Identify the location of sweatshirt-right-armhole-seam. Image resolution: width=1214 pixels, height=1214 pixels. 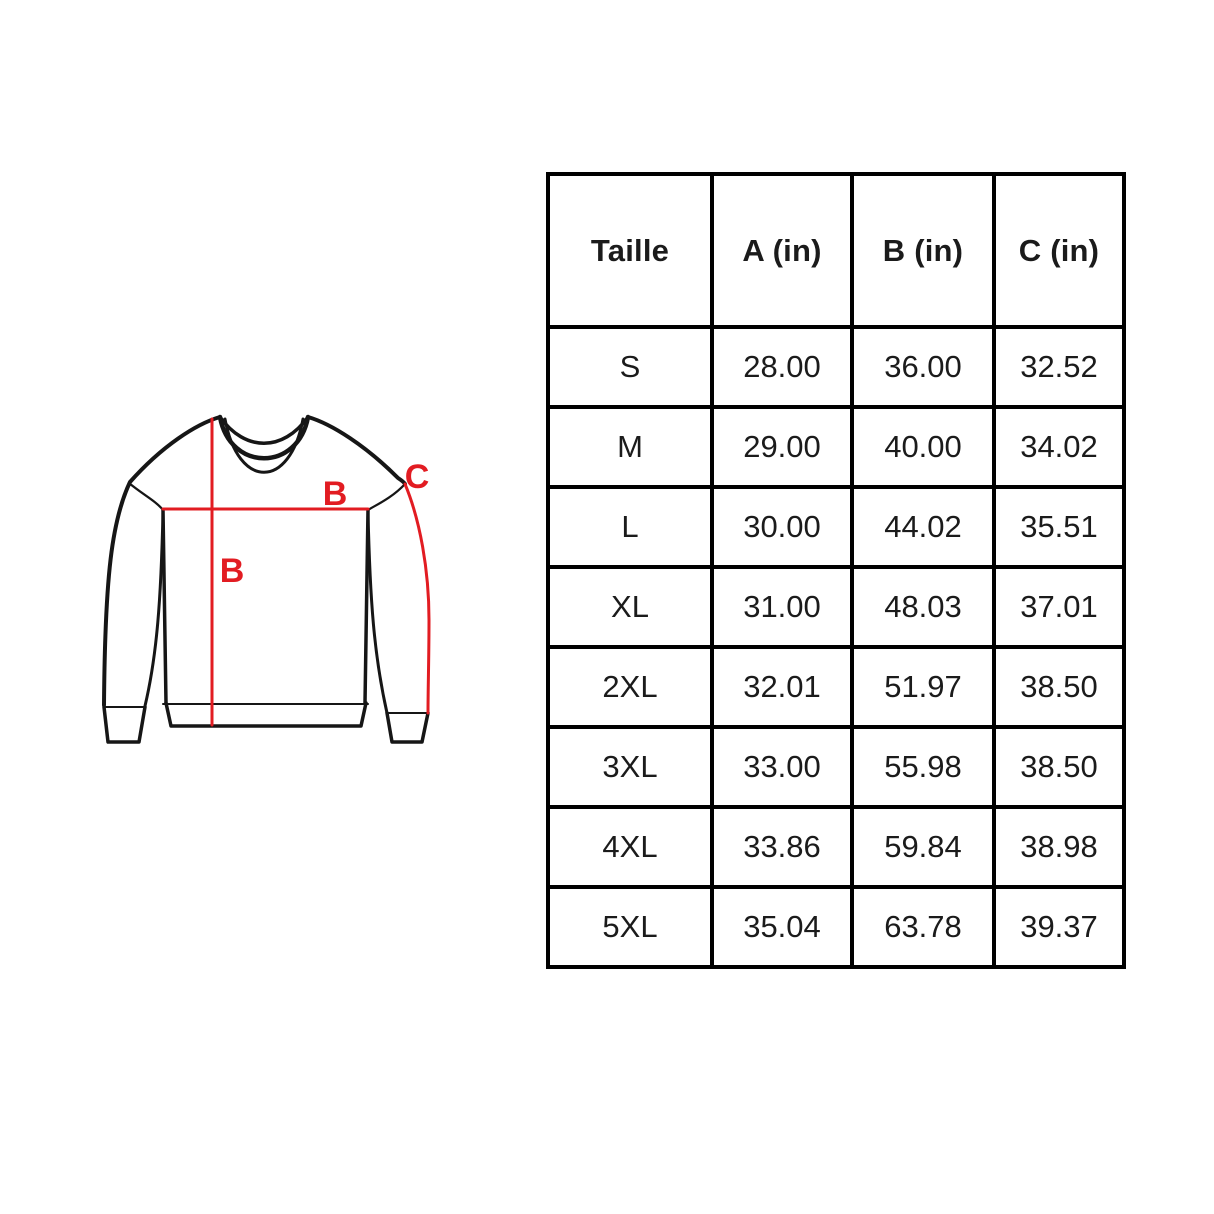
(386, 497).